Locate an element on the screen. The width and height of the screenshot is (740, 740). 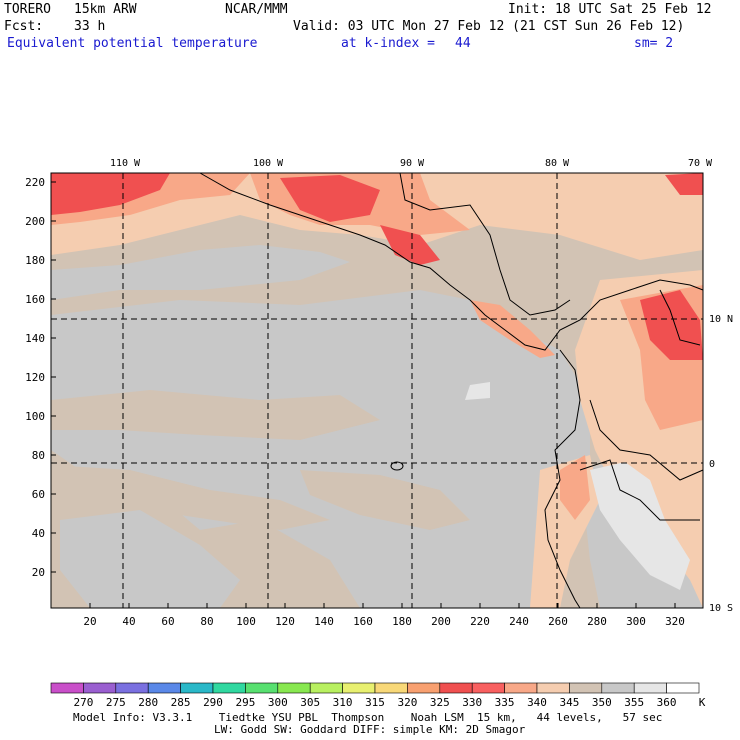
y-tick-label: 120 is located at coordinates (35, 377).